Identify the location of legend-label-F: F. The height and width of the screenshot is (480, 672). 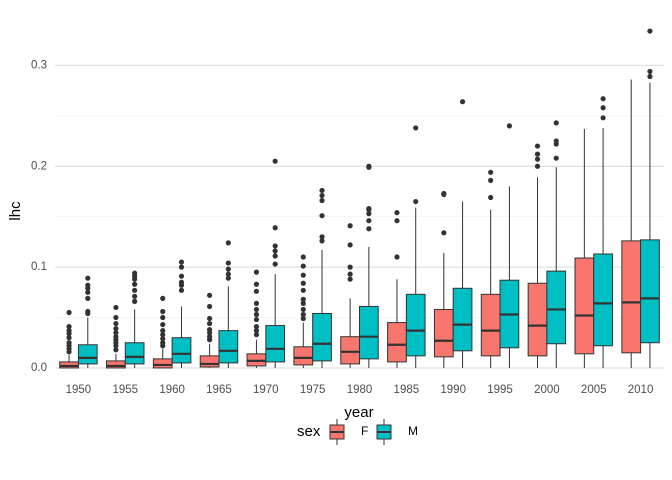
(364, 431).